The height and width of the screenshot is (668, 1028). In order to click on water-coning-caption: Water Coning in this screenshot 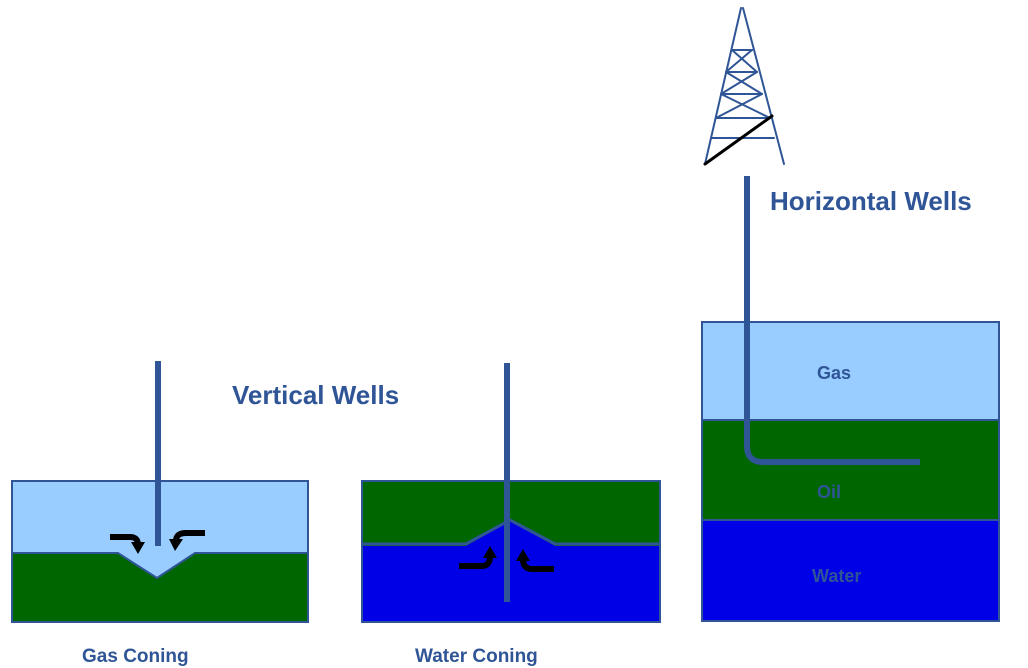, I will do `click(476, 656)`.